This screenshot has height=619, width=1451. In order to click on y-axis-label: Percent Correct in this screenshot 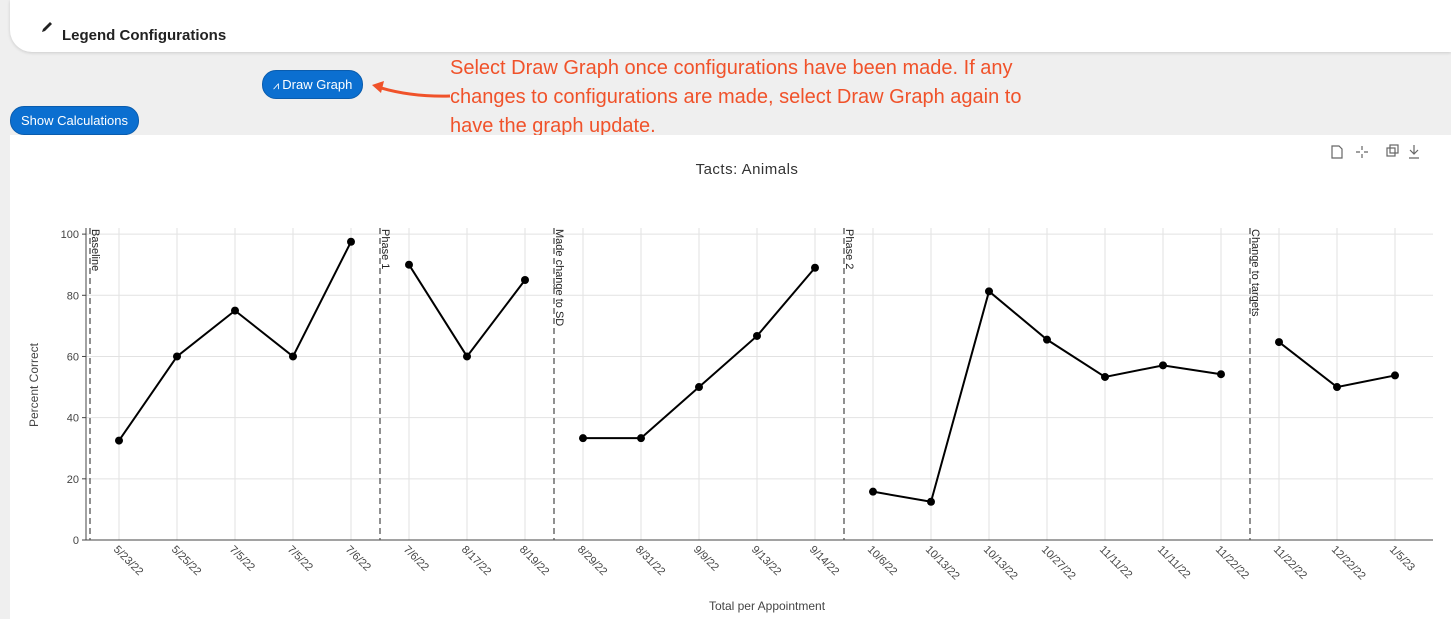, I will do `click(34, 384)`.